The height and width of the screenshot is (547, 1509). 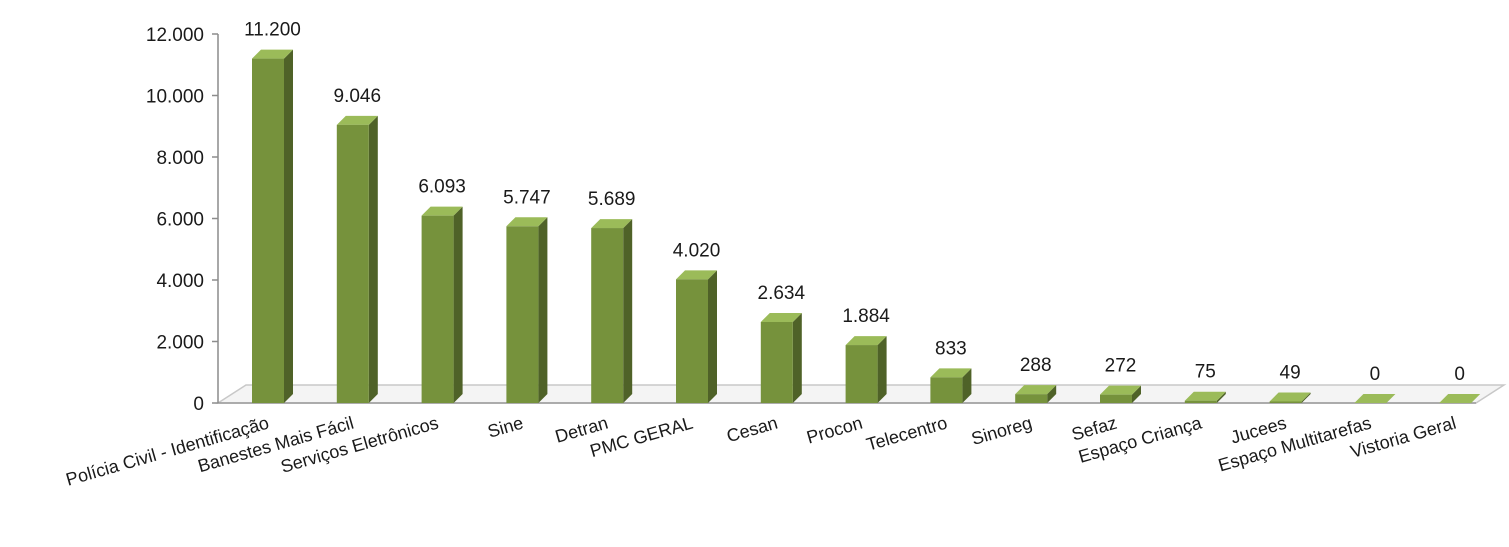 What do you see at coordinates (180, 343) in the screenshot?
I see `y-tick-label: 2.000` at bounding box center [180, 343].